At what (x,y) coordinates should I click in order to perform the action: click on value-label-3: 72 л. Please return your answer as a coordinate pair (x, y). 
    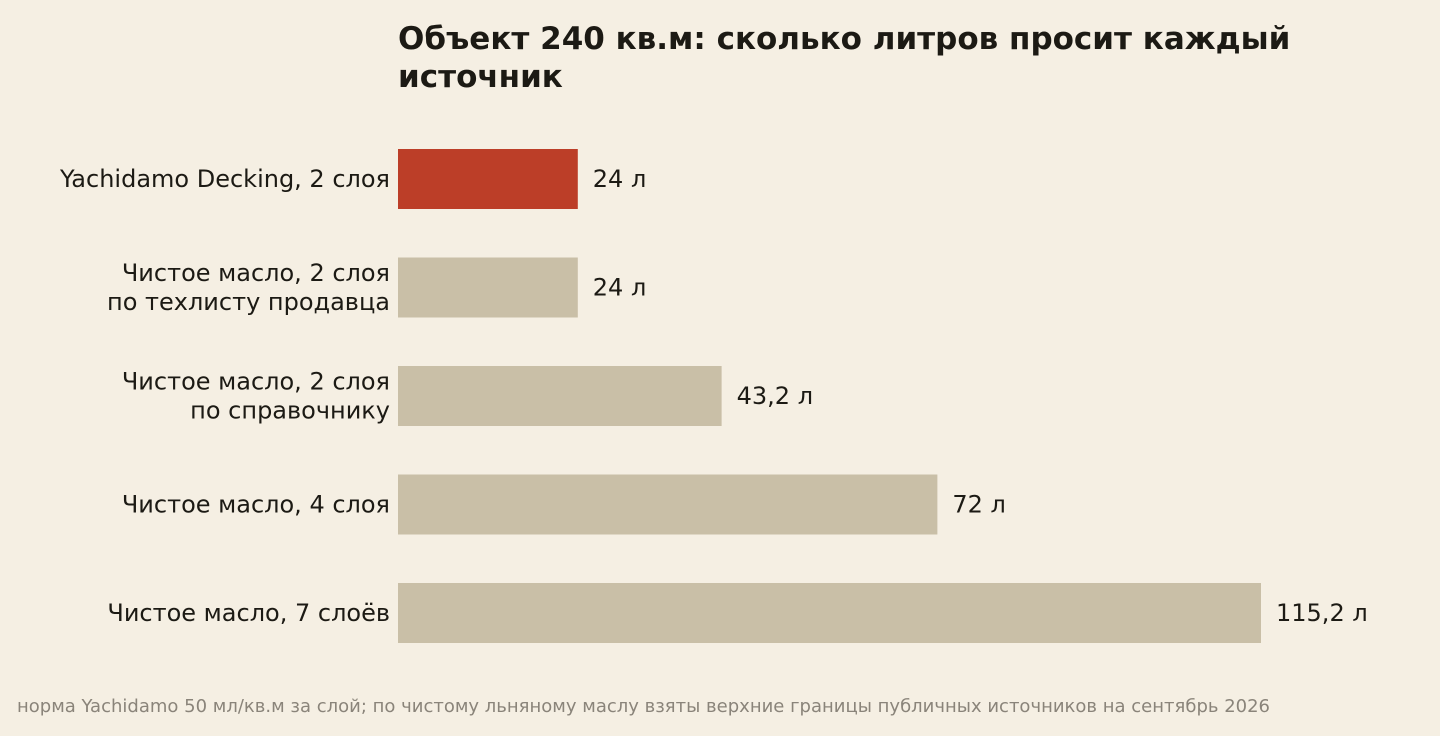
    Looking at the image, I should click on (979, 505).